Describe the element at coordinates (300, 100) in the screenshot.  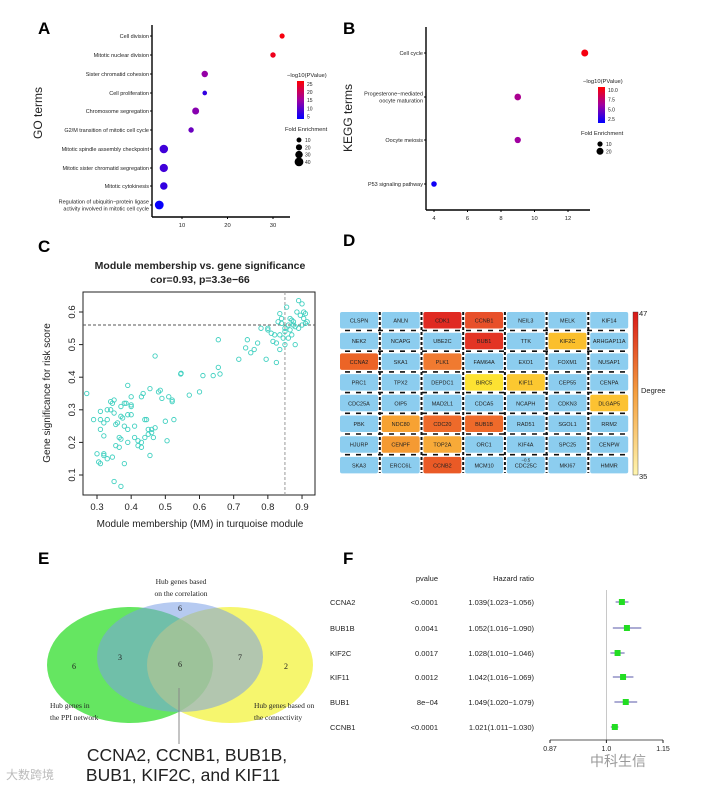
I see `color-legend-bar` at that location.